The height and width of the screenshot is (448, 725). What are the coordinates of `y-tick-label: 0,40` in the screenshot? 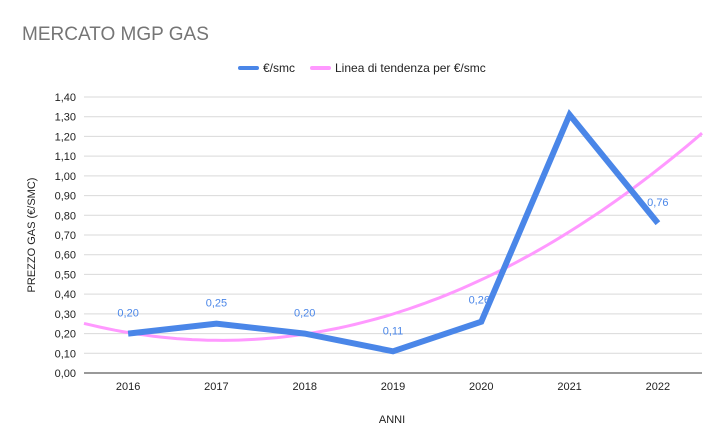 It's located at (65, 295).